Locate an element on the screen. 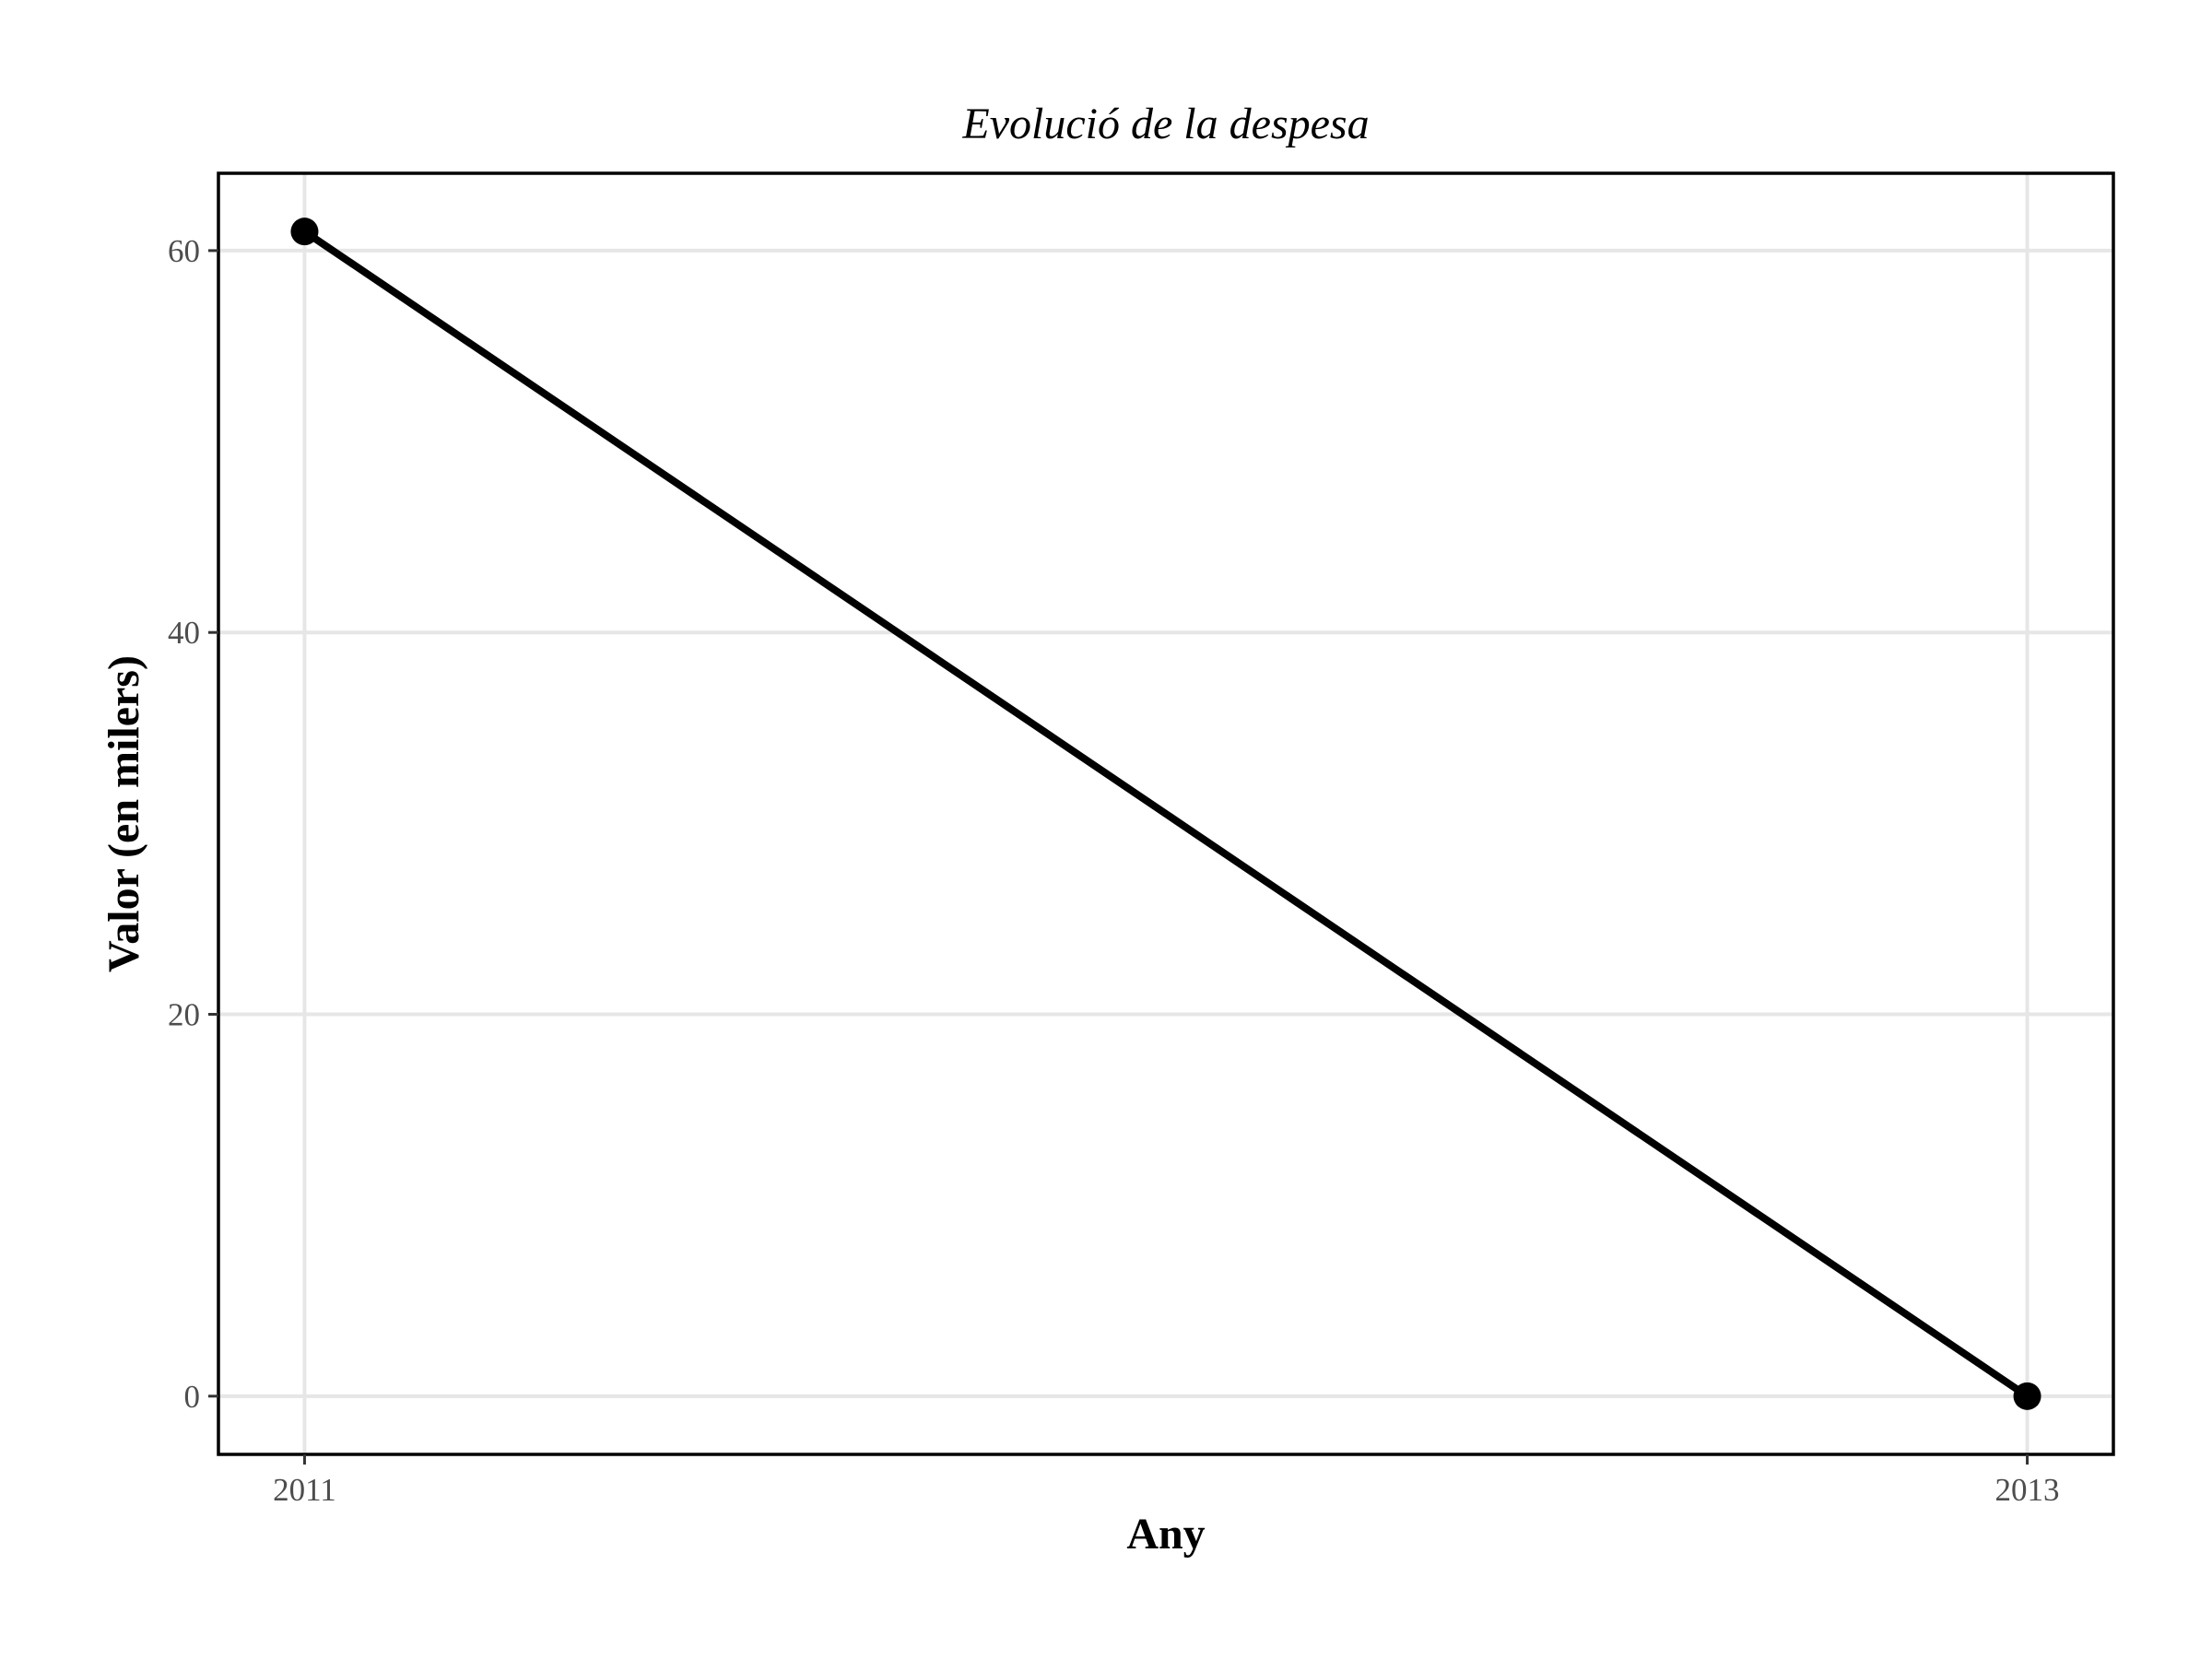 This screenshot has width=2212, height=1659. y-tick-label: 40 is located at coordinates (184, 633).